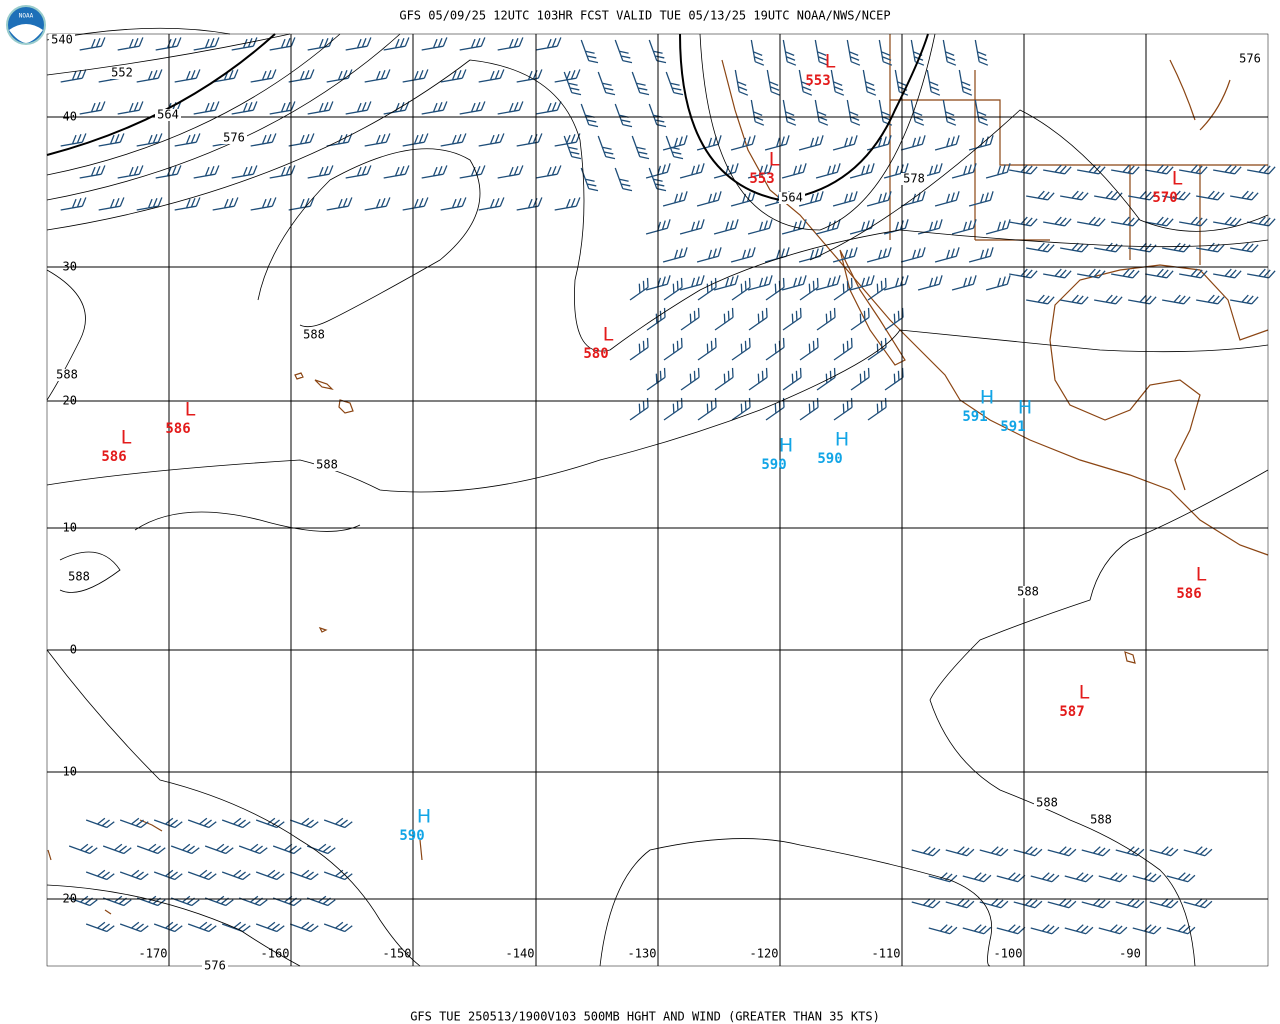 The height and width of the screenshot is (1024, 1280). Describe the element at coordinates (67, 375) in the screenshot. I see `contour-label: 588` at that location.